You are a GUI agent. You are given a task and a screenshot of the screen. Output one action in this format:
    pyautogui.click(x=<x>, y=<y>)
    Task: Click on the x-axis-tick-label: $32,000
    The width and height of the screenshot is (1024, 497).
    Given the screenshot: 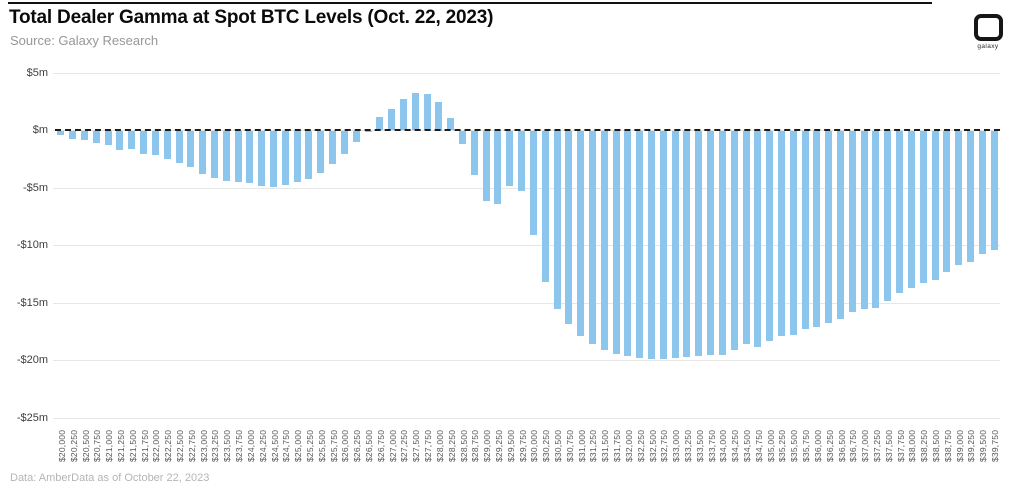 What is the action you would take?
    pyautogui.click(x=628, y=445)
    